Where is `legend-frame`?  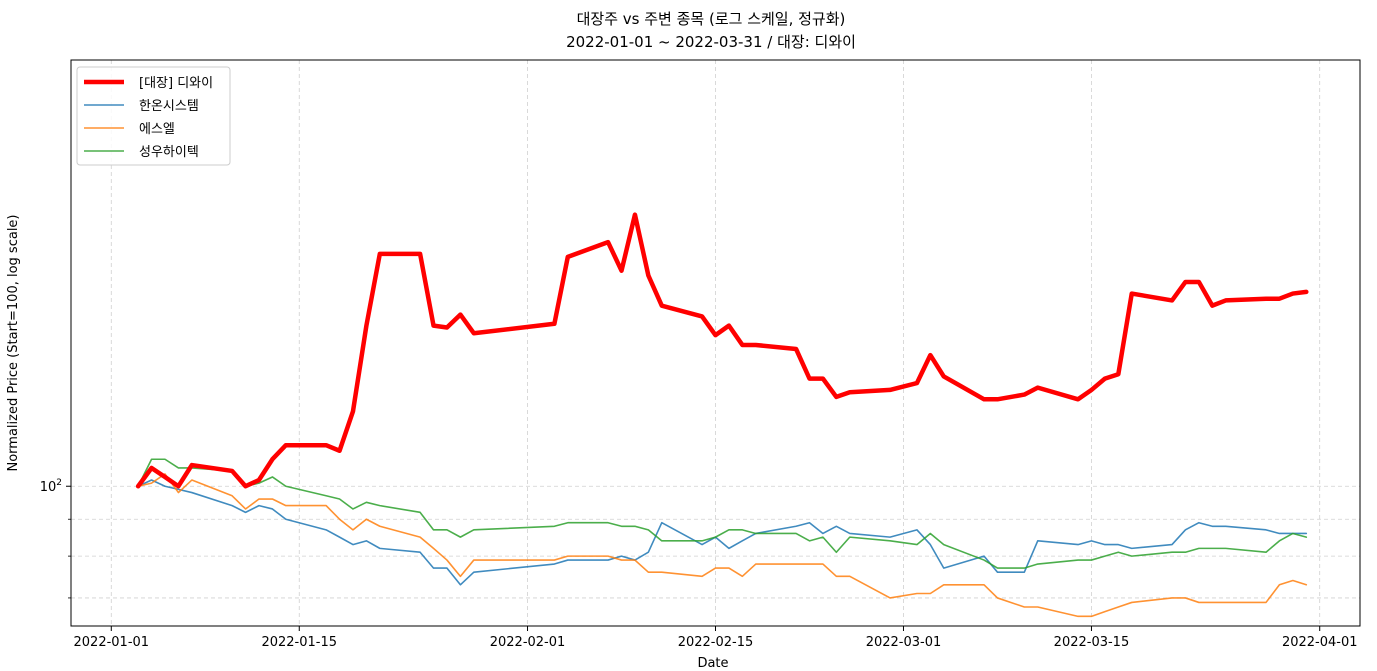 legend-frame is located at coordinates (153, 116).